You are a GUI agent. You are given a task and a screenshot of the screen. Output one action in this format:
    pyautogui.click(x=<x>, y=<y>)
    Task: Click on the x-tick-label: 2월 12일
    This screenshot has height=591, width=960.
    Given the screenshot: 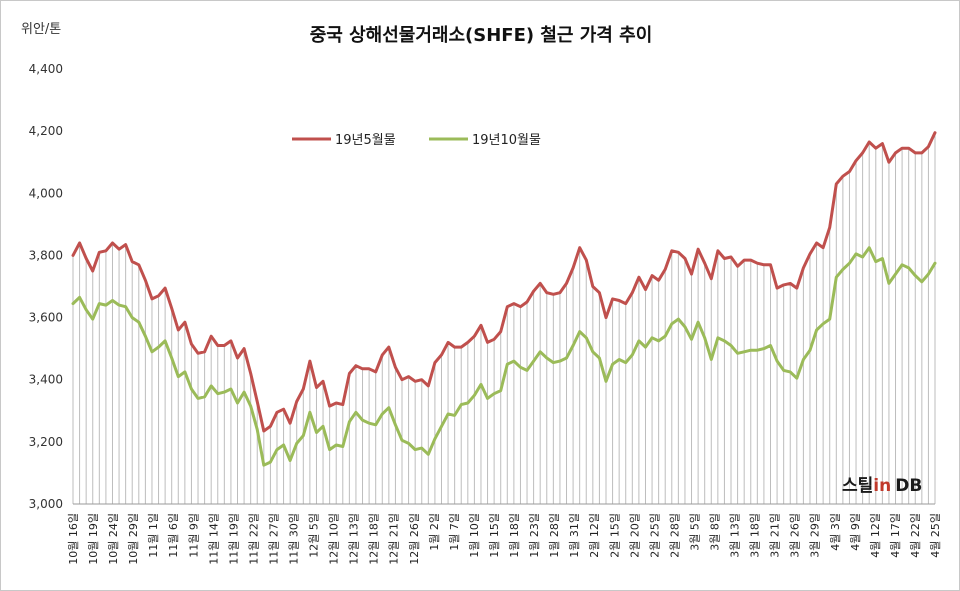 What is the action you would take?
    pyautogui.click(x=594, y=535)
    